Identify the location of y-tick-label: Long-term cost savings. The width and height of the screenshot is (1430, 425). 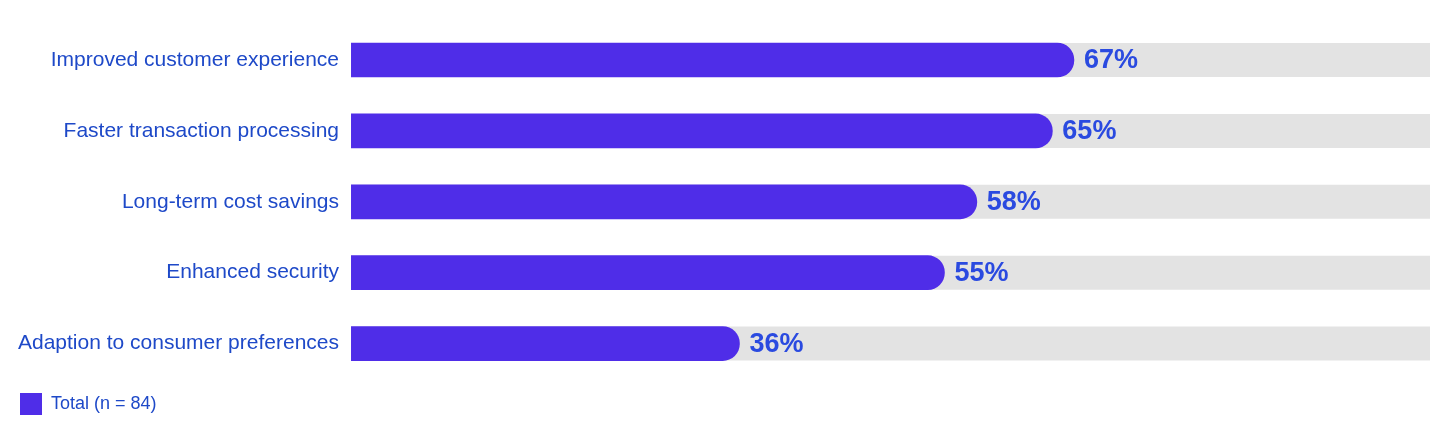
(230, 200).